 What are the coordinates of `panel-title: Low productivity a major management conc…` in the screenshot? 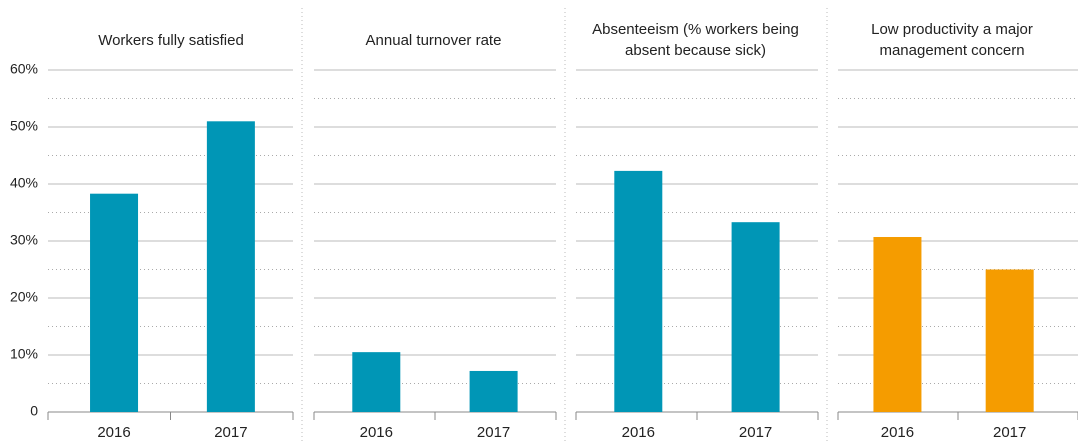 It's located at (952, 40).